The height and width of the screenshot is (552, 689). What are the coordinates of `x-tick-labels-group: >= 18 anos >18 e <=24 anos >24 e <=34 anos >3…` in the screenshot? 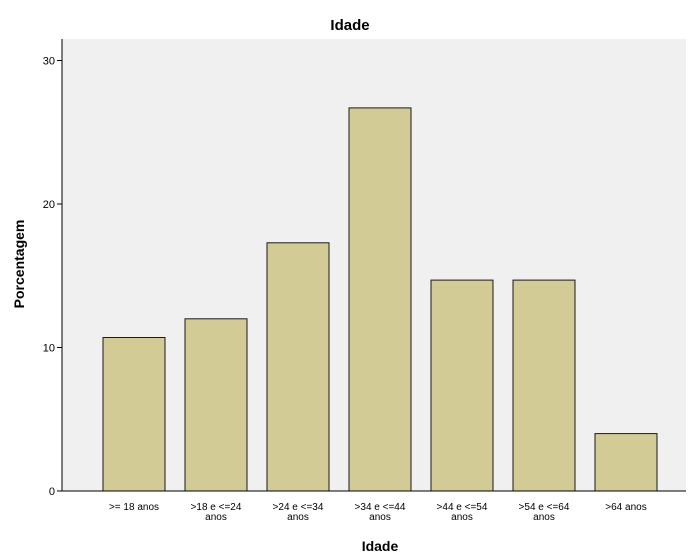 It's located at (378, 512).